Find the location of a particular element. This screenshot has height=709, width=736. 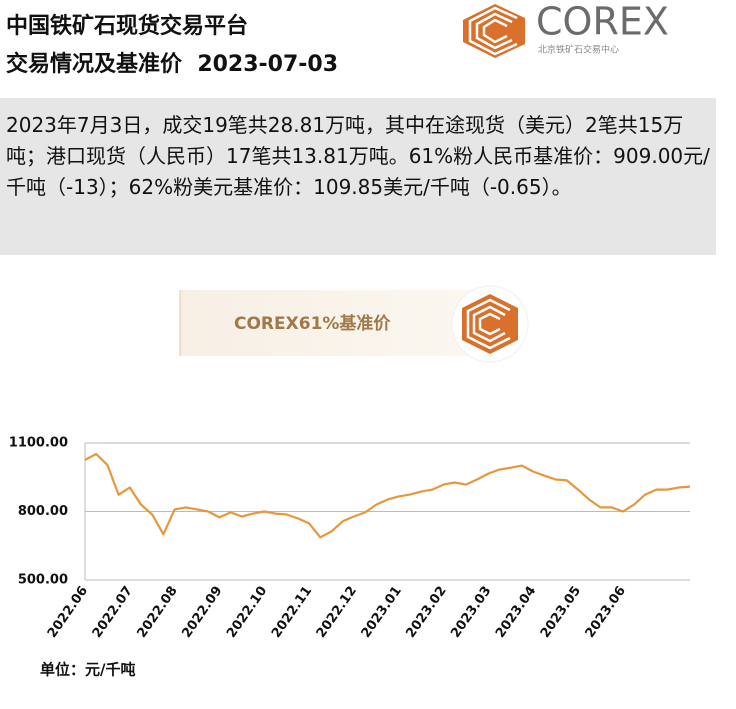

x-tick-label: 2023.02 is located at coordinates (426, 612).